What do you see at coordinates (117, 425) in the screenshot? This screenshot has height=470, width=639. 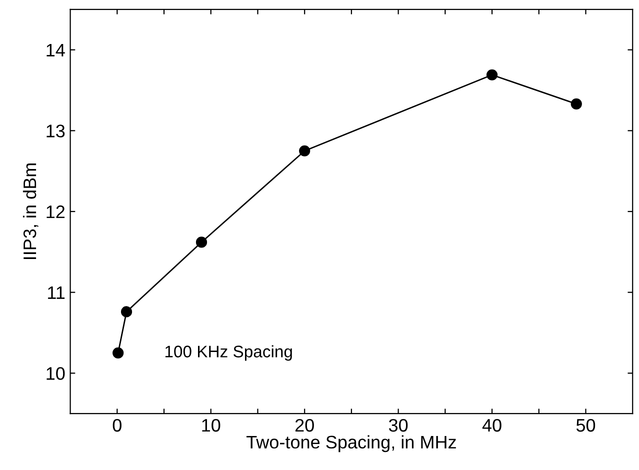 I see `x-tick-label: 0` at bounding box center [117, 425].